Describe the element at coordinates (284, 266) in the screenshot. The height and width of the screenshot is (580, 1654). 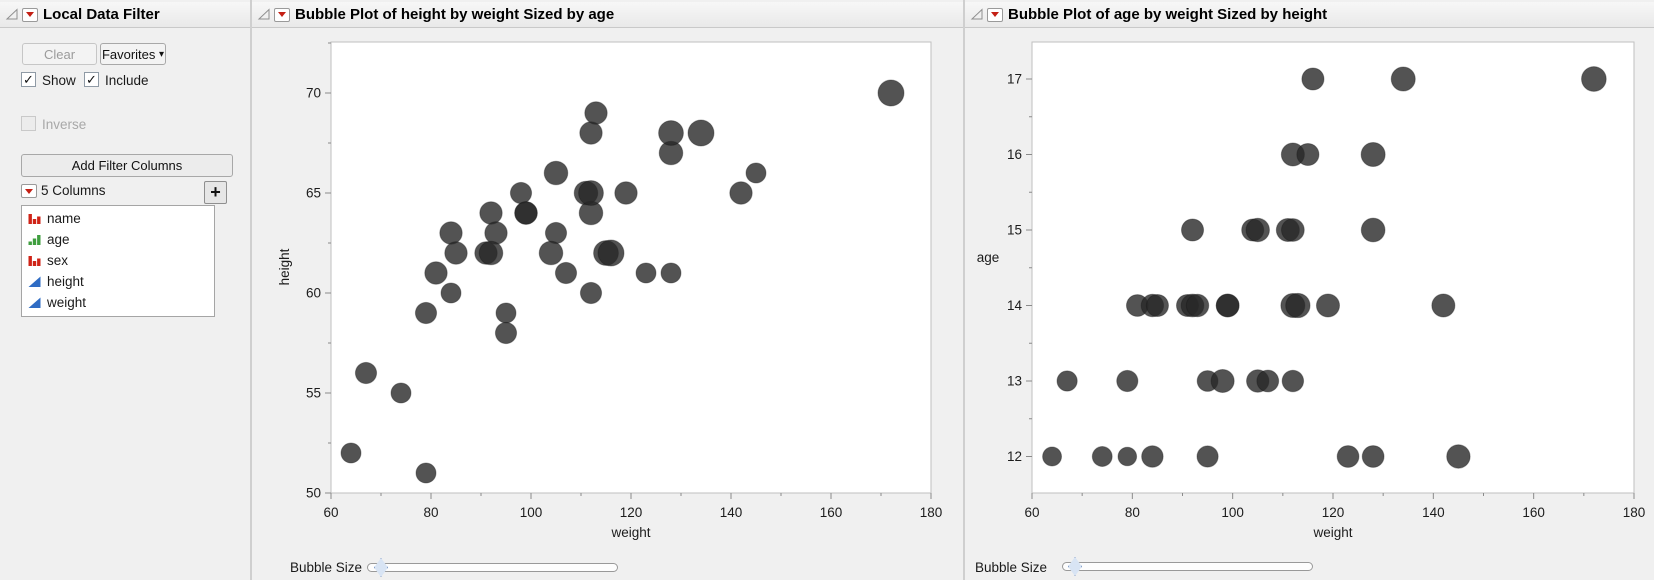
I see `y-axis-title: height` at that location.